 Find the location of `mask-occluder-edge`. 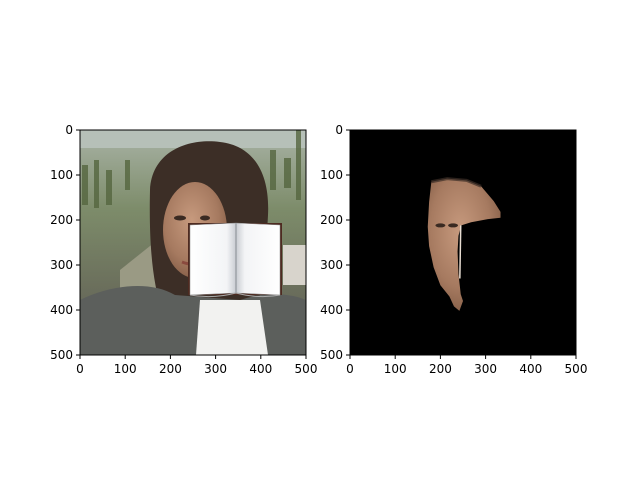

mask-occluder-edge is located at coordinates (460, 252).